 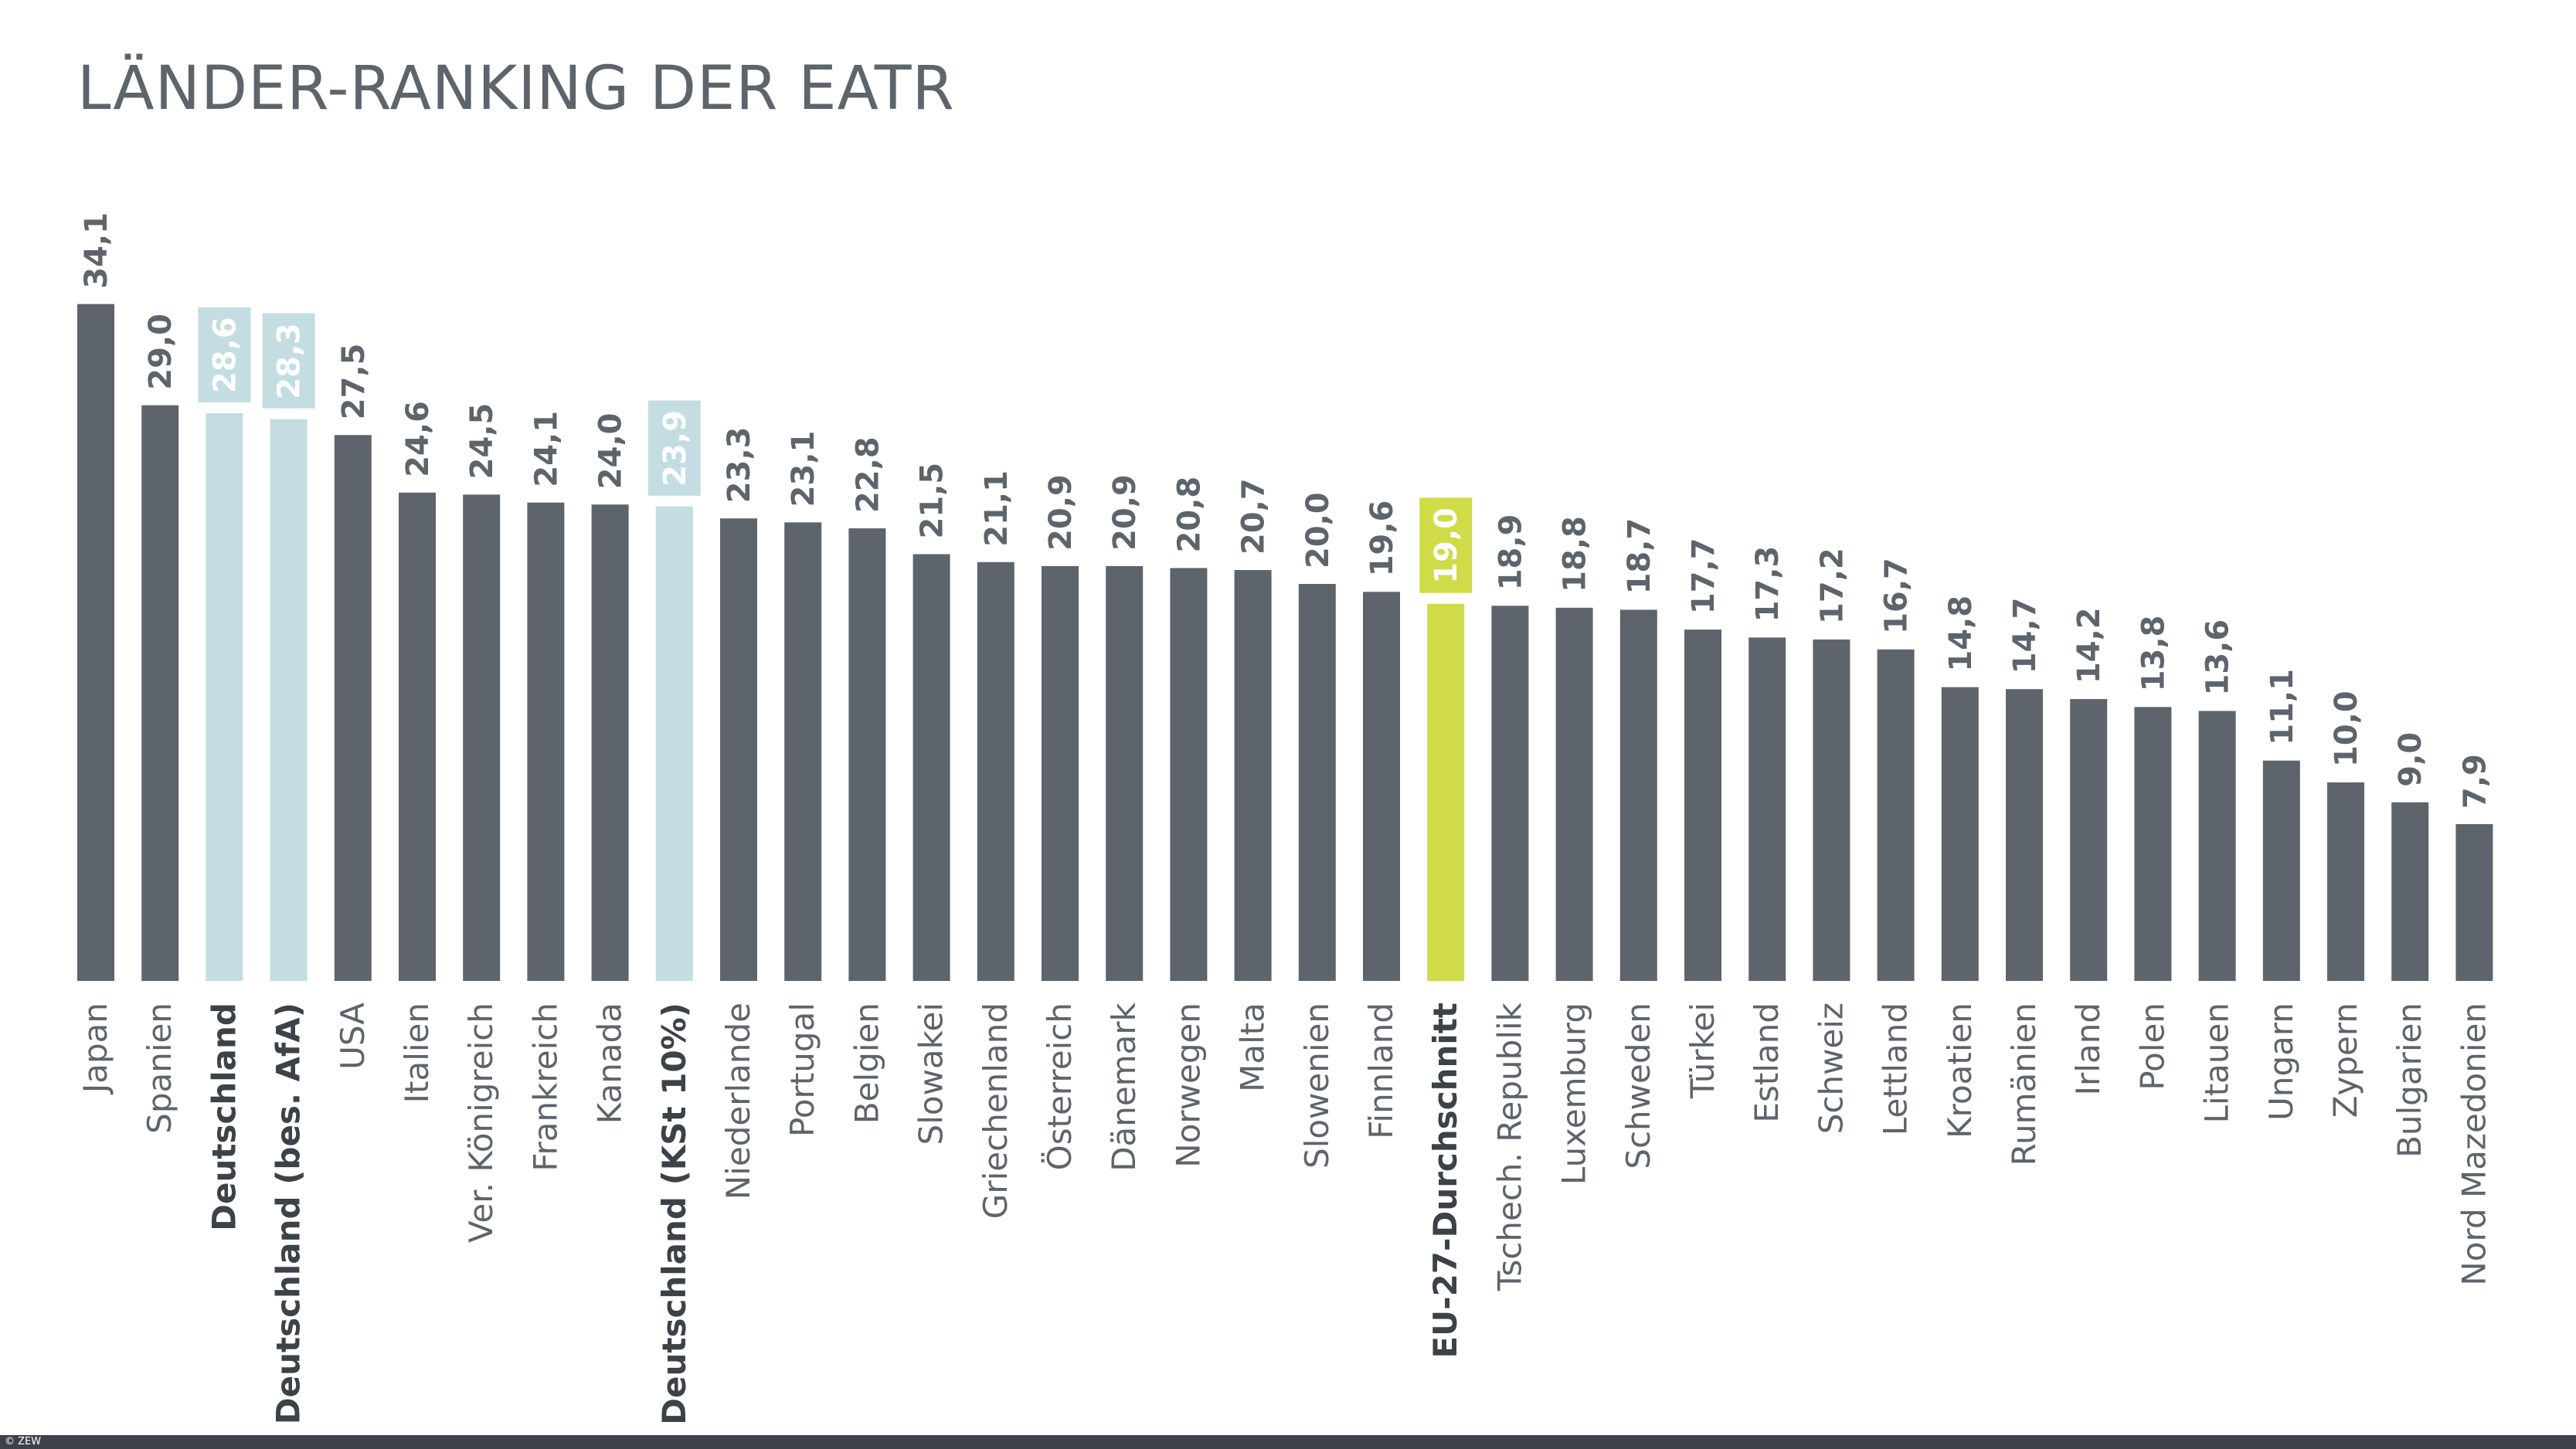 What do you see at coordinates (2474, 902) in the screenshot?
I see `bar-nord-mazedonien` at bounding box center [2474, 902].